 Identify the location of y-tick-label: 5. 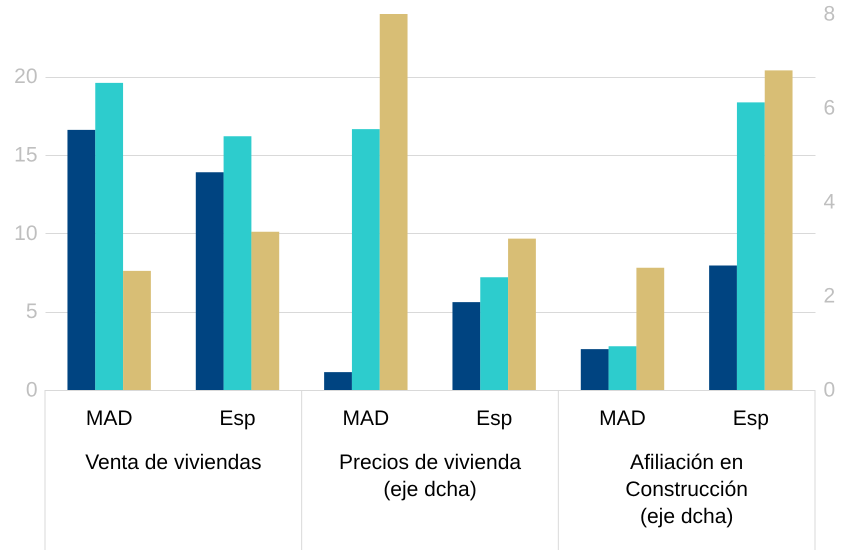
(32, 312).